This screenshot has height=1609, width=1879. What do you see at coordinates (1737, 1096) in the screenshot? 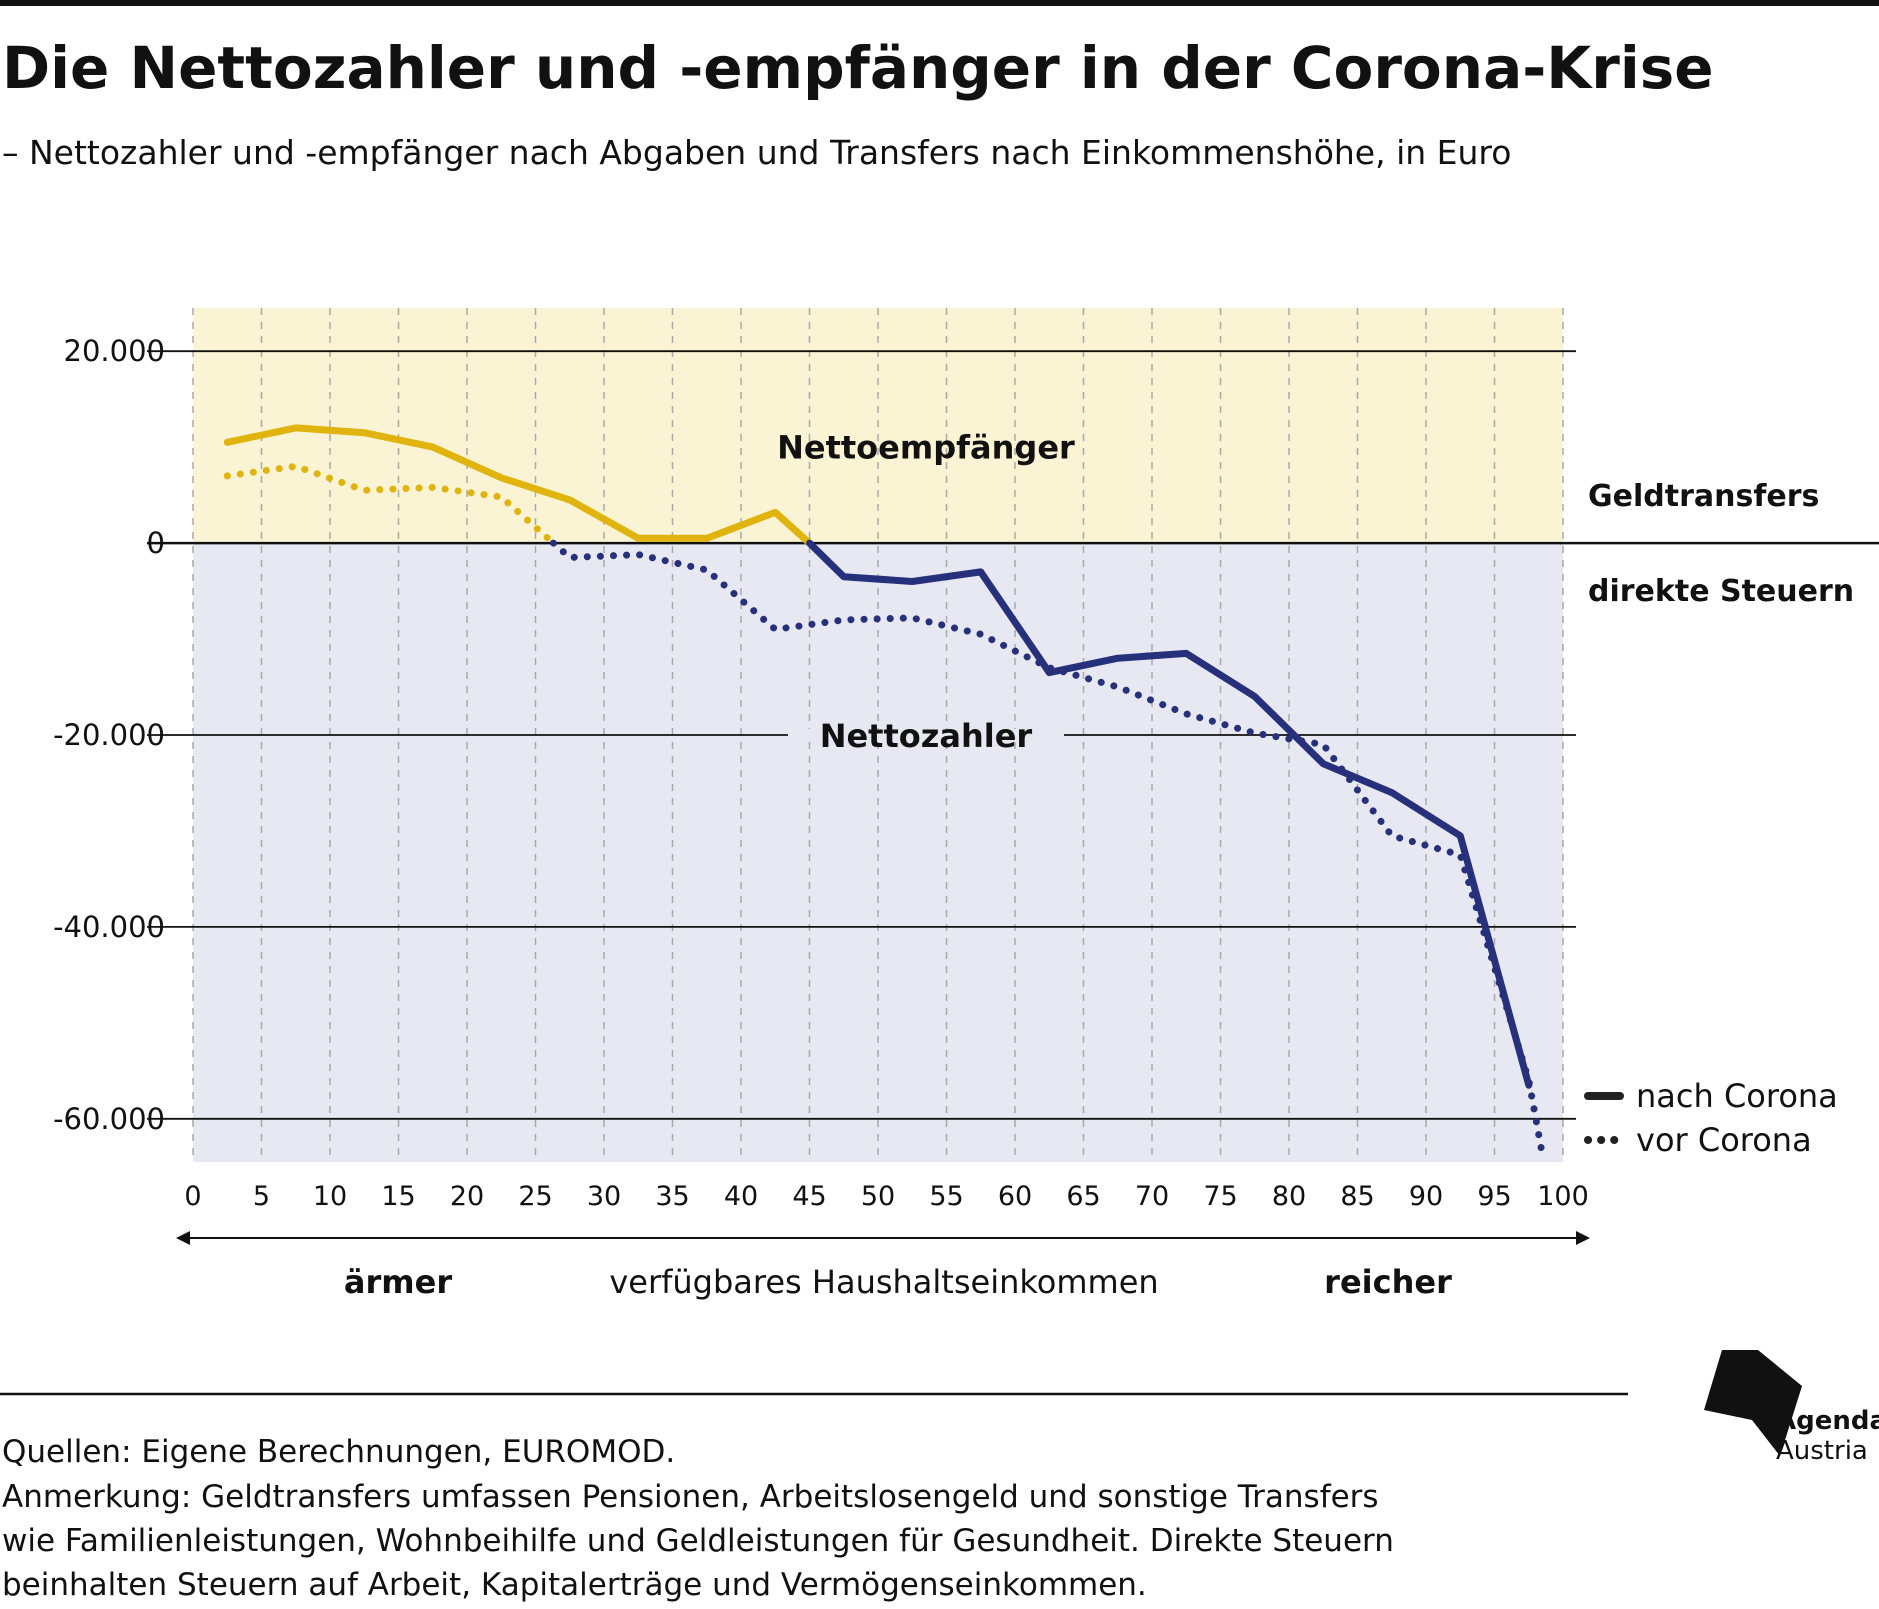
I see `legend-nach-corona: nach Corona` at bounding box center [1737, 1096].